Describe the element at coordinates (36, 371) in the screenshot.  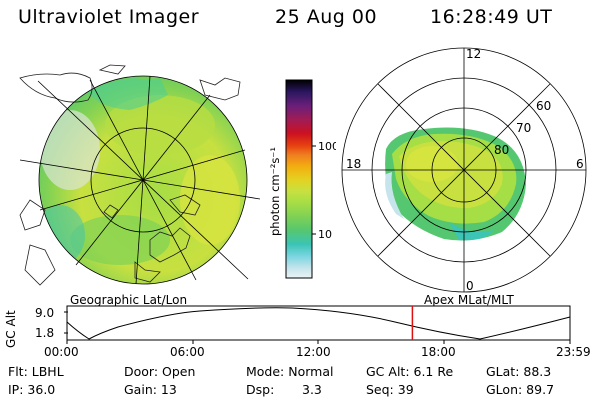
I see `filter-info: Flt: LBHL` at that location.